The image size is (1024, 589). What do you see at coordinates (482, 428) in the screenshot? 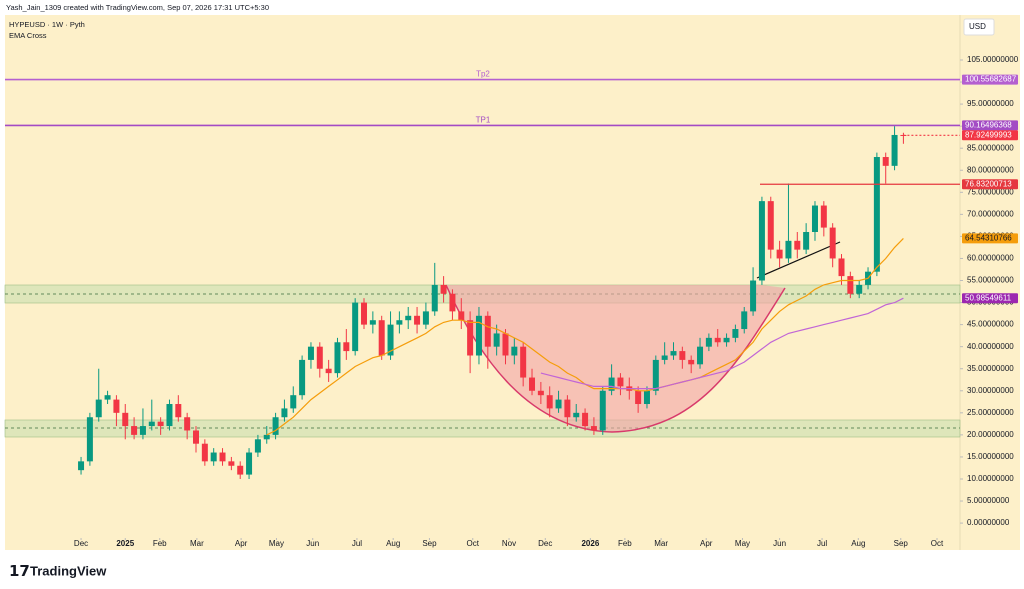
I see `support-zone` at bounding box center [482, 428].